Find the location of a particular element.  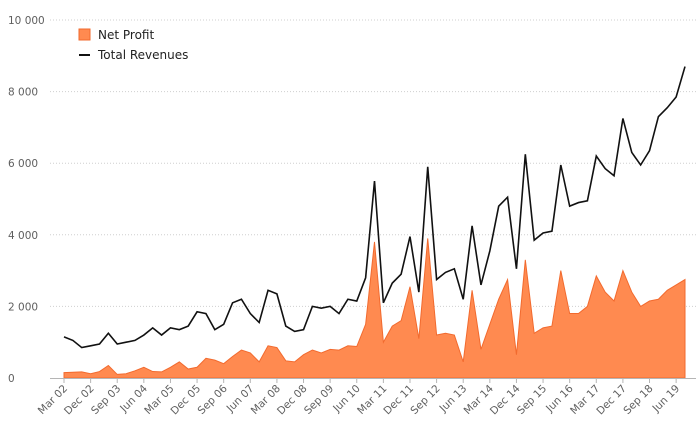

legend-swatch-net-profit is located at coordinates (84, 34).